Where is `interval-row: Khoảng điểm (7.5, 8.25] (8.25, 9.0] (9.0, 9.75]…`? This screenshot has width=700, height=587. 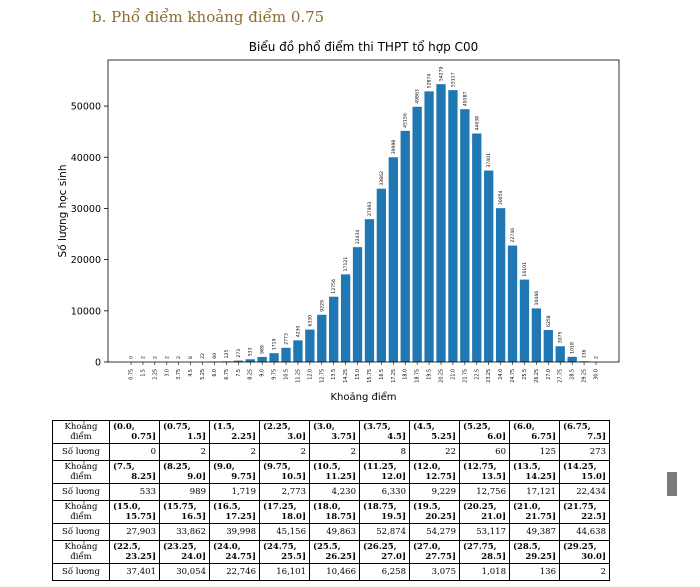
interval-row: Khoảng điểm (7.5, 8.25] (8.25, 9.0] (9.0, 9.75]… is located at coordinates (331, 472).